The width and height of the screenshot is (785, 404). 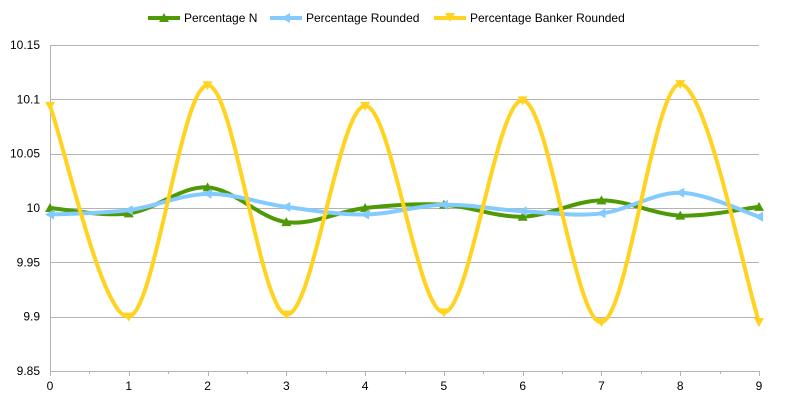 I want to click on legend-marker-percentage-n, so click(x=164, y=17).